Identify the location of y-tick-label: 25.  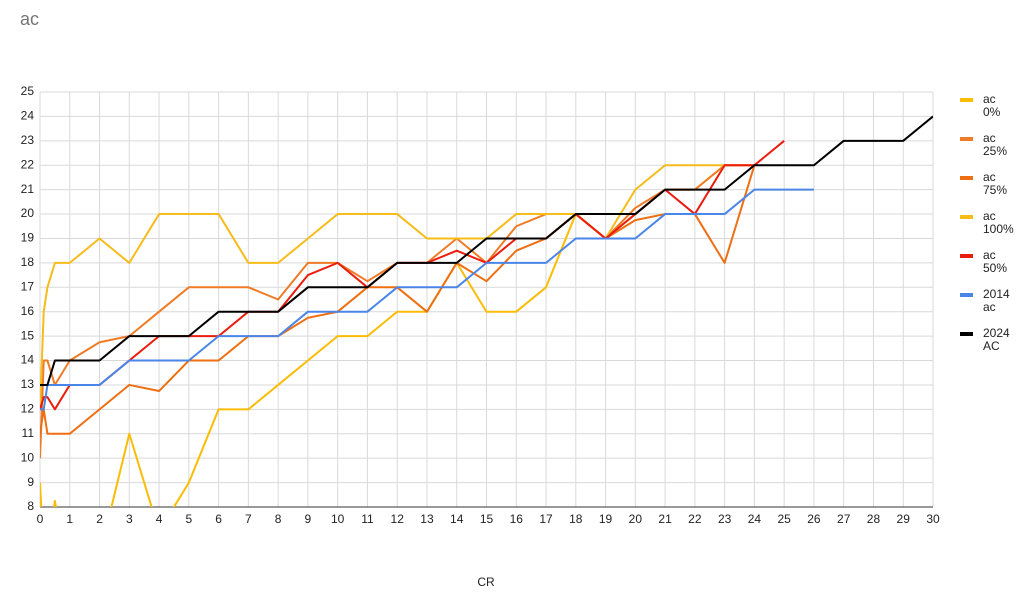
(28, 91).